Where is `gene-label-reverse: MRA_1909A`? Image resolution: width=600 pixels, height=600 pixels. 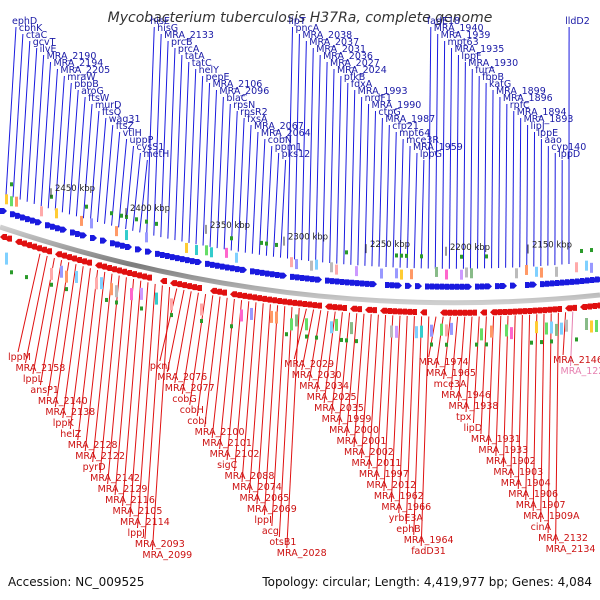
gene-label-reverse: MRA_1909A is located at coordinates (551, 516).